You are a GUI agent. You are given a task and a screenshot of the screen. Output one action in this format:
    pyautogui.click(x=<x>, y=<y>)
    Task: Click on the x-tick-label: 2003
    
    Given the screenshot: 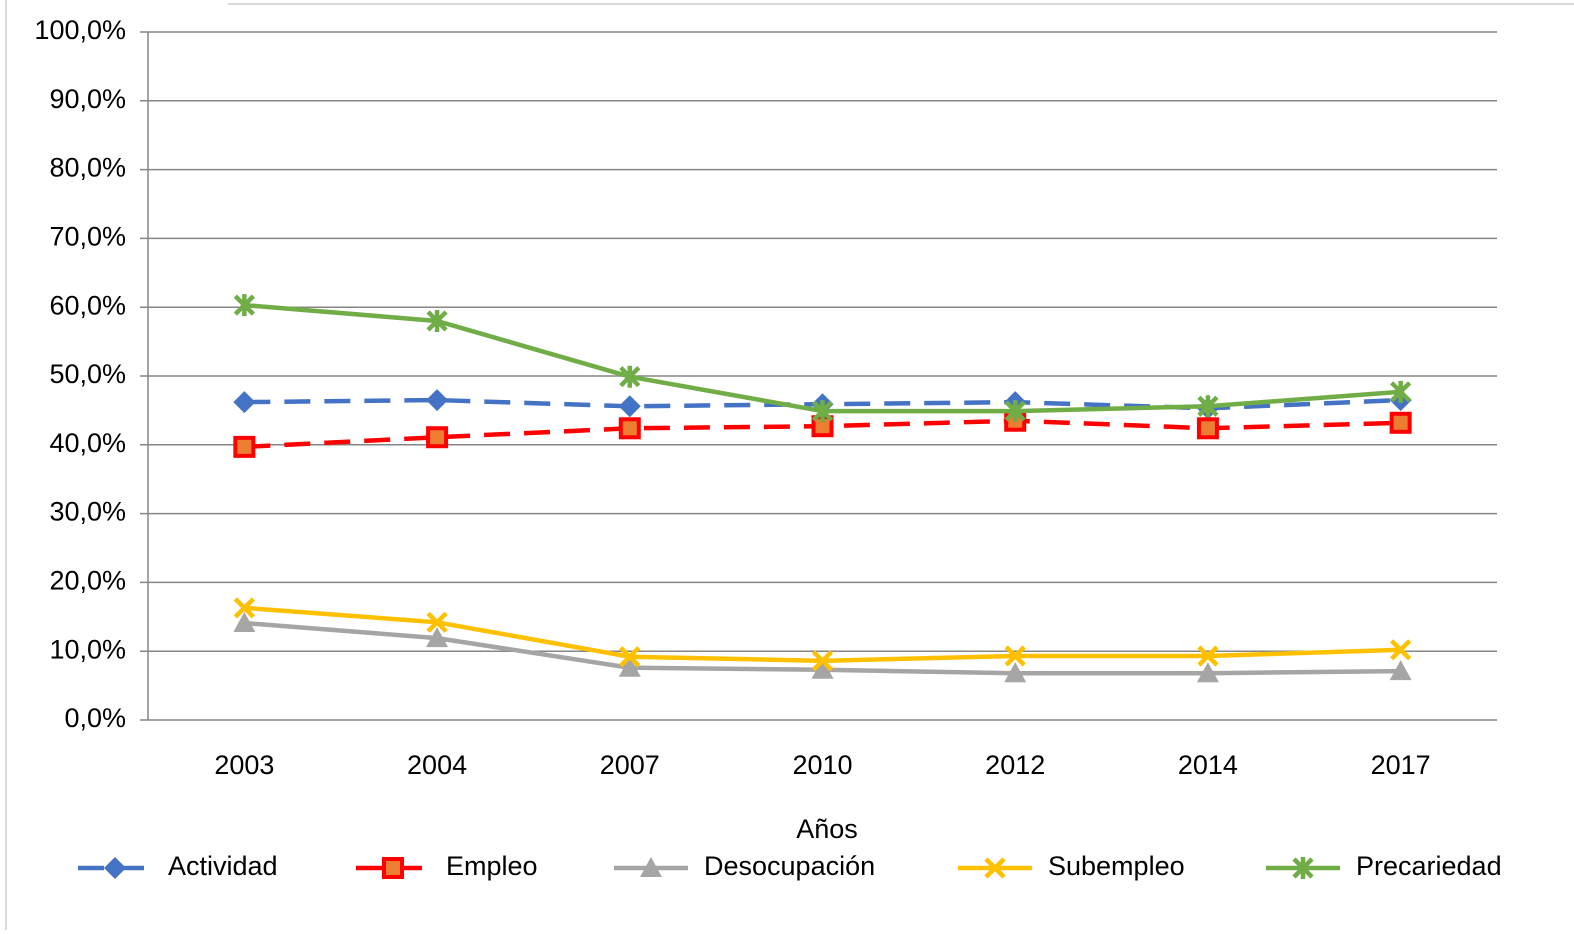 What is the action you would take?
    pyautogui.click(x=244, y=765)
    